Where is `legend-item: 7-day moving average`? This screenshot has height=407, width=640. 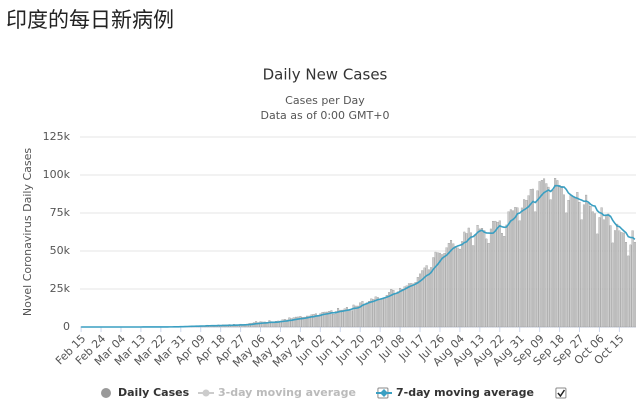
legend-item: 7-day moving average is located at coordinates (455, 392).